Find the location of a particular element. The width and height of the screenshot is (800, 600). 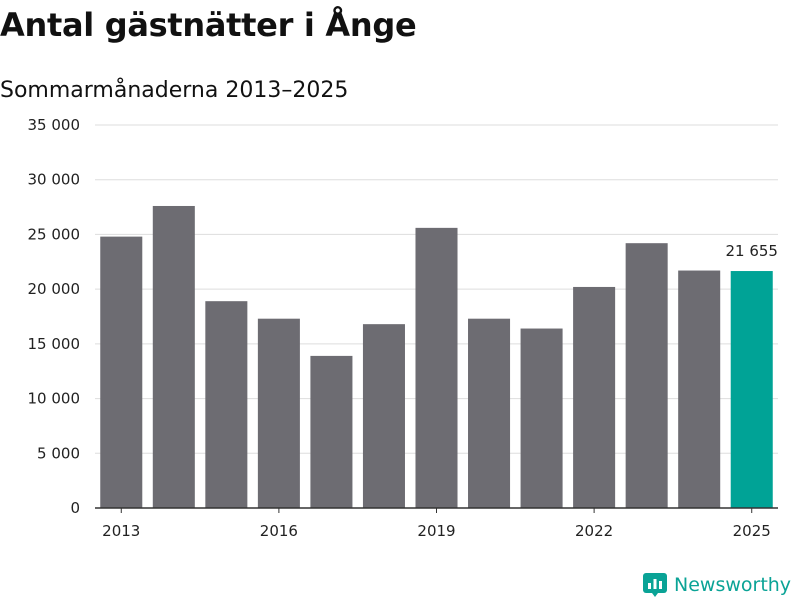

chart-subtitle: Sommarmånaderna 2013–2025 is located at coordinates (174, 90).